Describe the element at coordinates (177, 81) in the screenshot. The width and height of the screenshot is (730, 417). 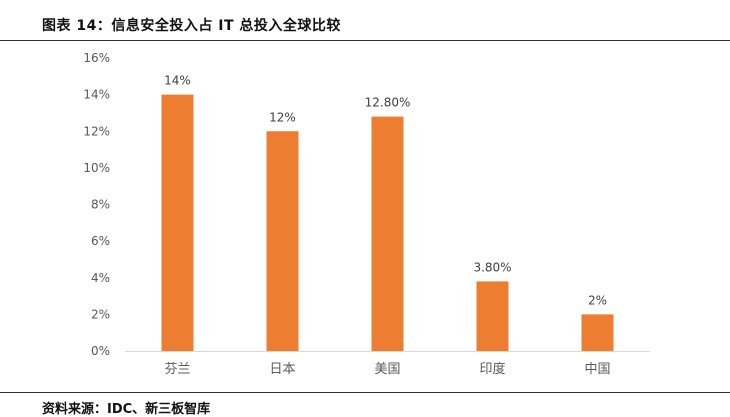
I see `data-label: 14%` at that location.